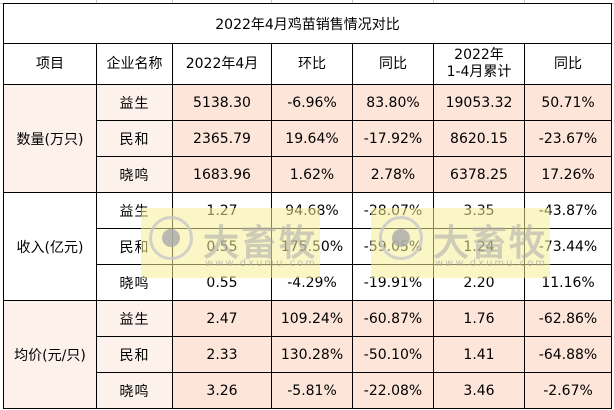 Image resolution: width=614 pixels, height=410 pixels. Describe the element at coordinates (479, 354) in the screenshot. I see `ytd-value: 1.41` at that location.